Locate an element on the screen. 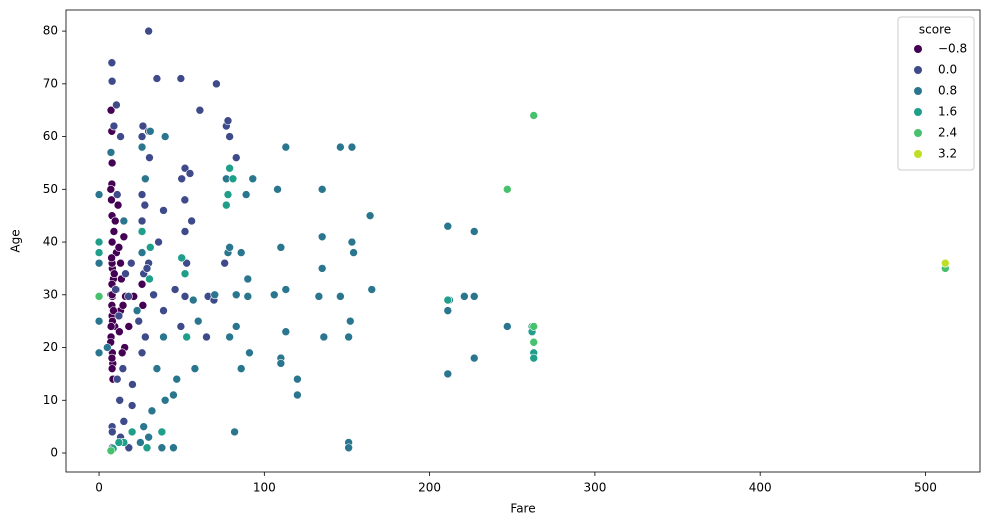 Image resolution: width=996 pixels, height=525 pixels. y-axis-label: Age is located at coordinates (16, 240).